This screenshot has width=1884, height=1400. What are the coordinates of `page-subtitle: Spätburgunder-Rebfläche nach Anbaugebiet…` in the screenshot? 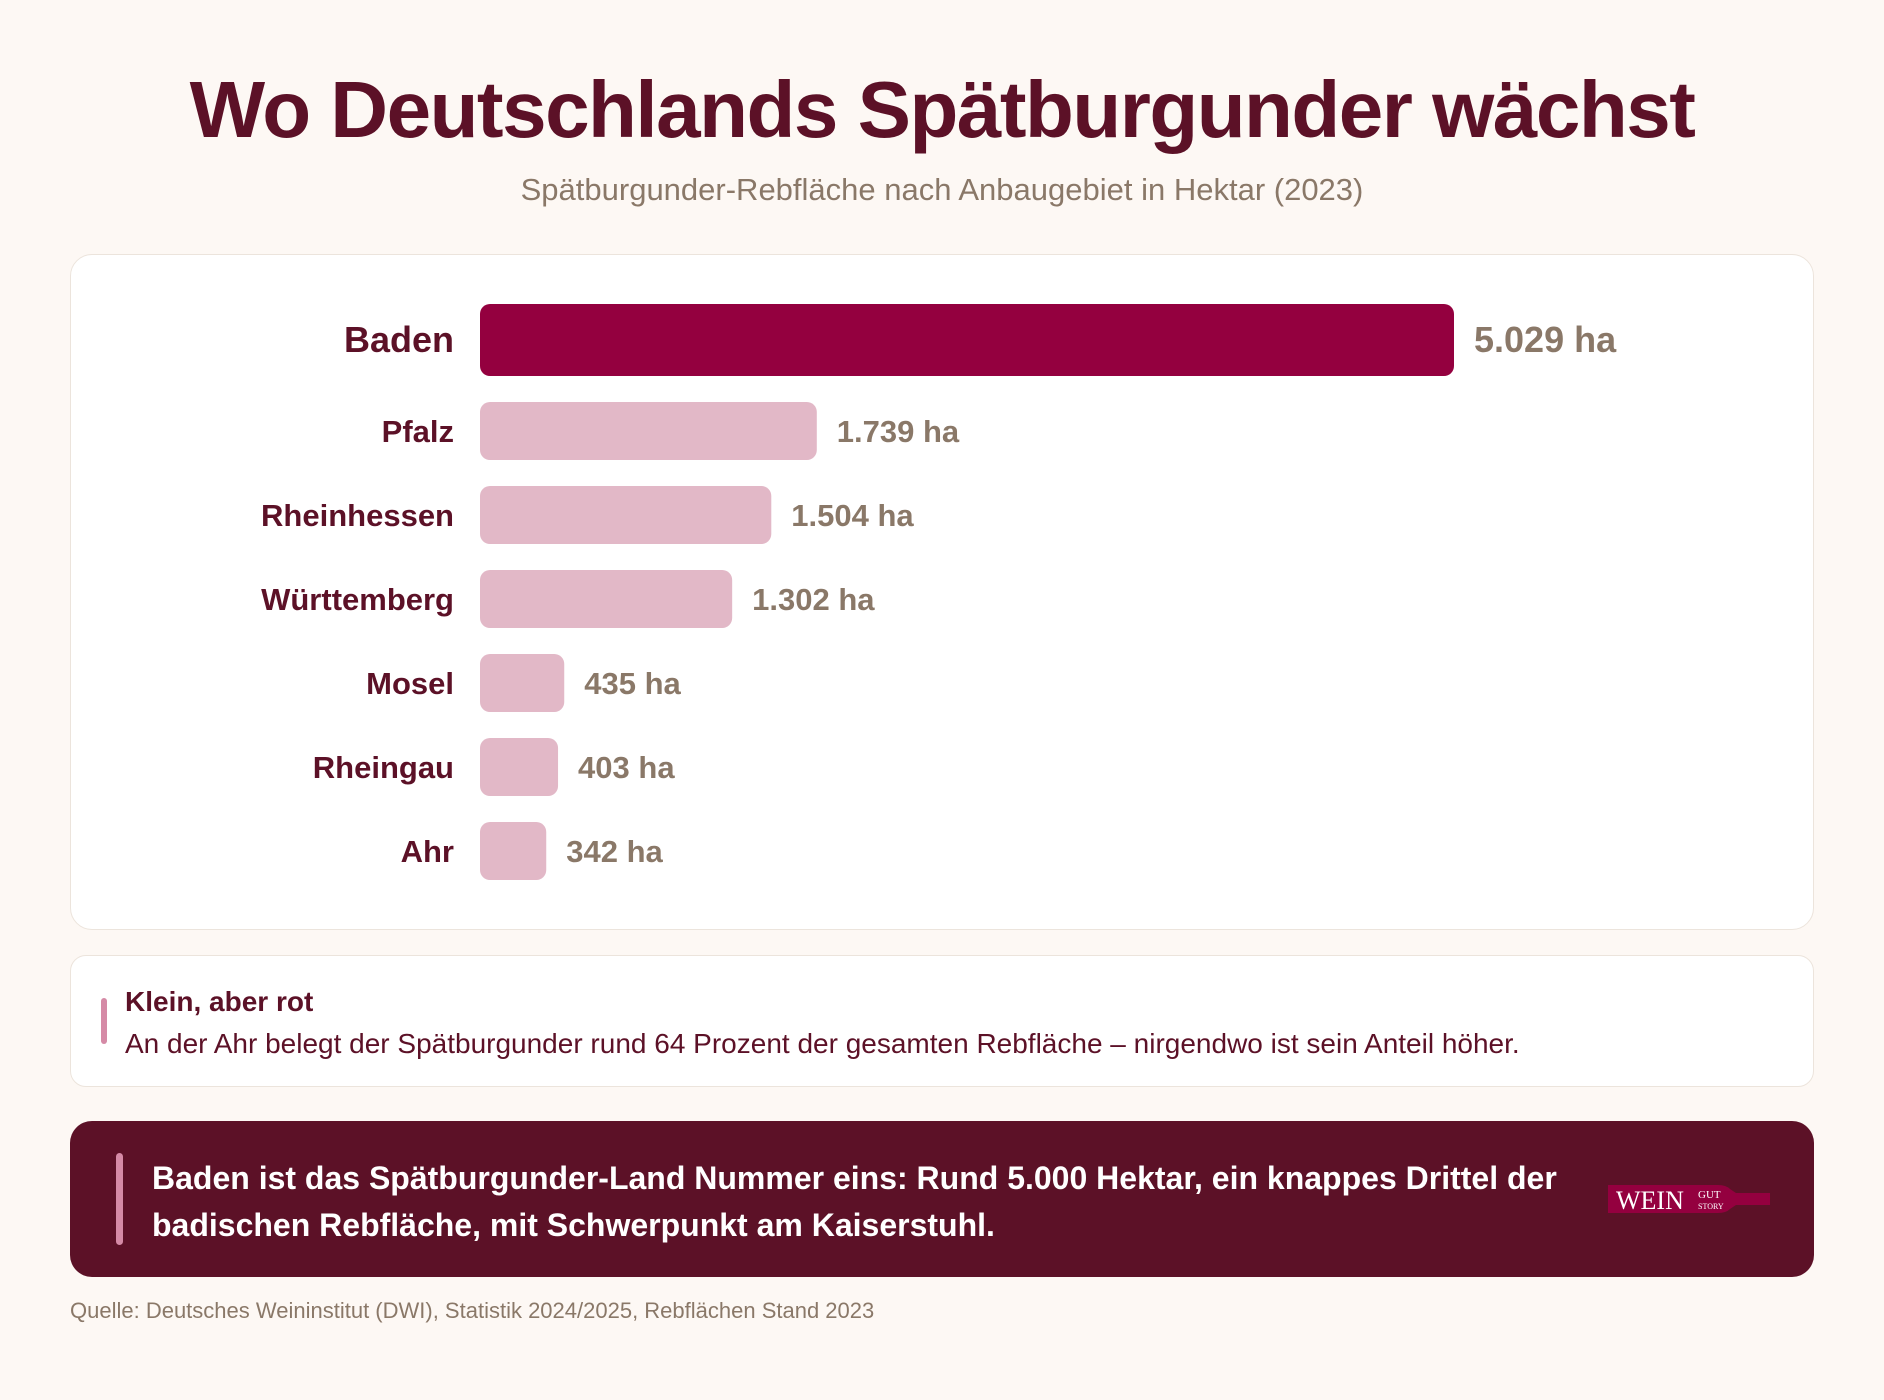 It's located at (942, 189).